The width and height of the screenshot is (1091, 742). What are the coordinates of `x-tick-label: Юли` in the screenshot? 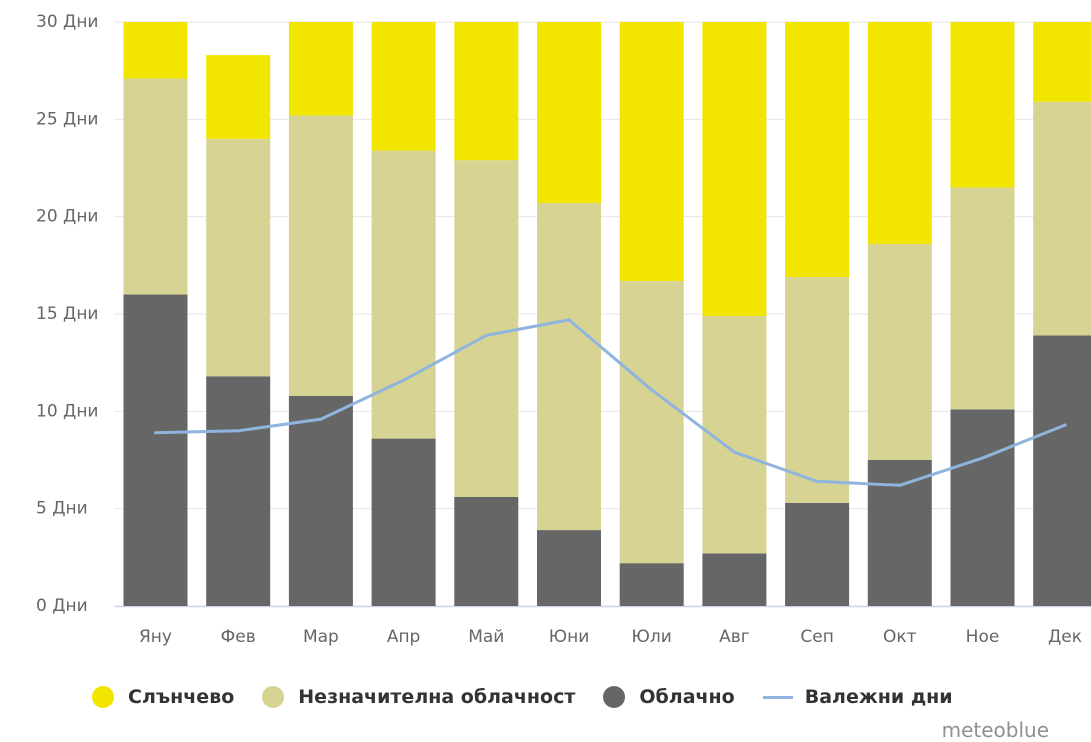 It's located at (652, 637).